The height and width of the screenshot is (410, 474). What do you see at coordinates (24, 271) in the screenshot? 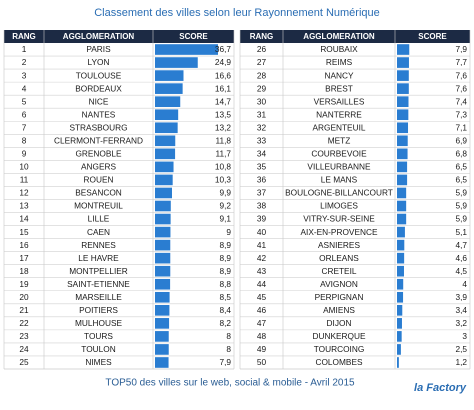
I see `rank-cell: 18` at bounding box center [24, 271].